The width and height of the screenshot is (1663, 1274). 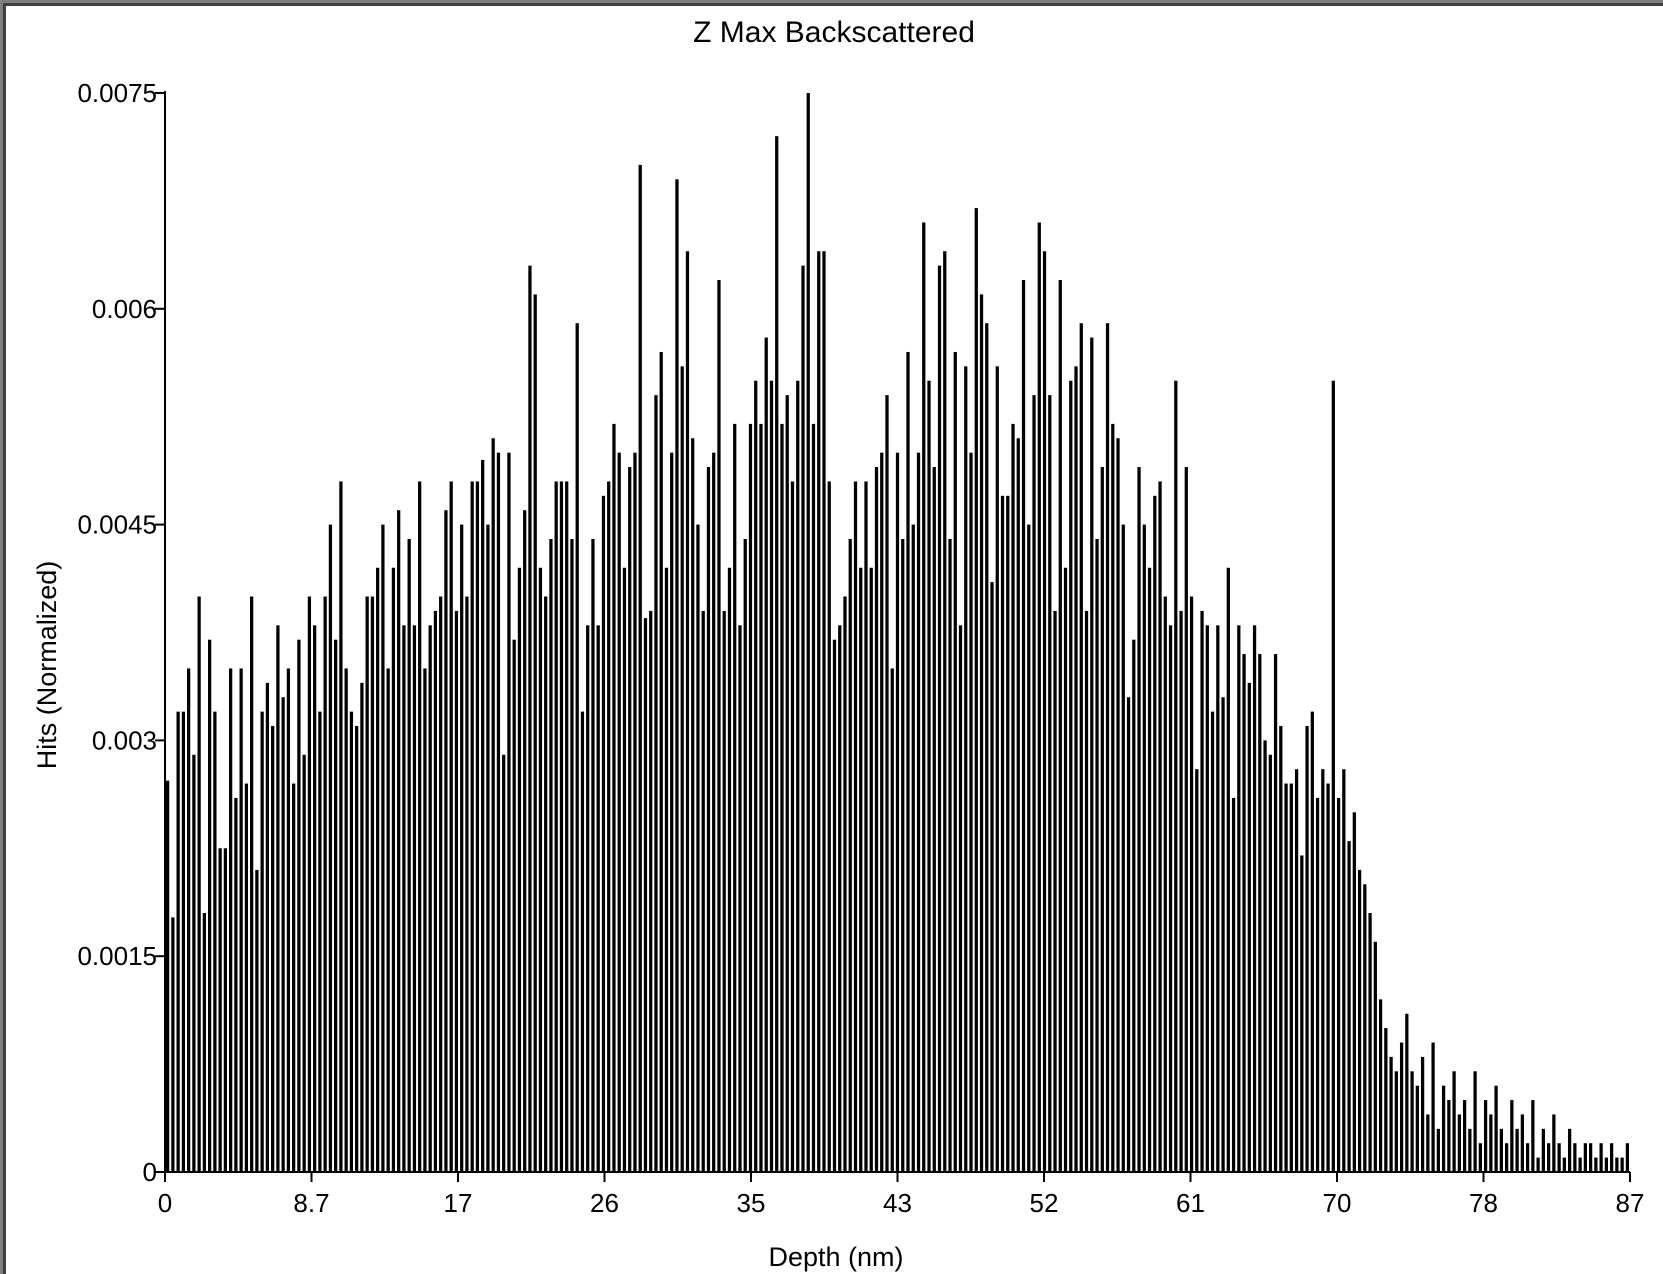 What do you see at coordinates (150, 1172) in the screenshot?
I see `y-tick-label: 0` at bounding box center [150, 1172].